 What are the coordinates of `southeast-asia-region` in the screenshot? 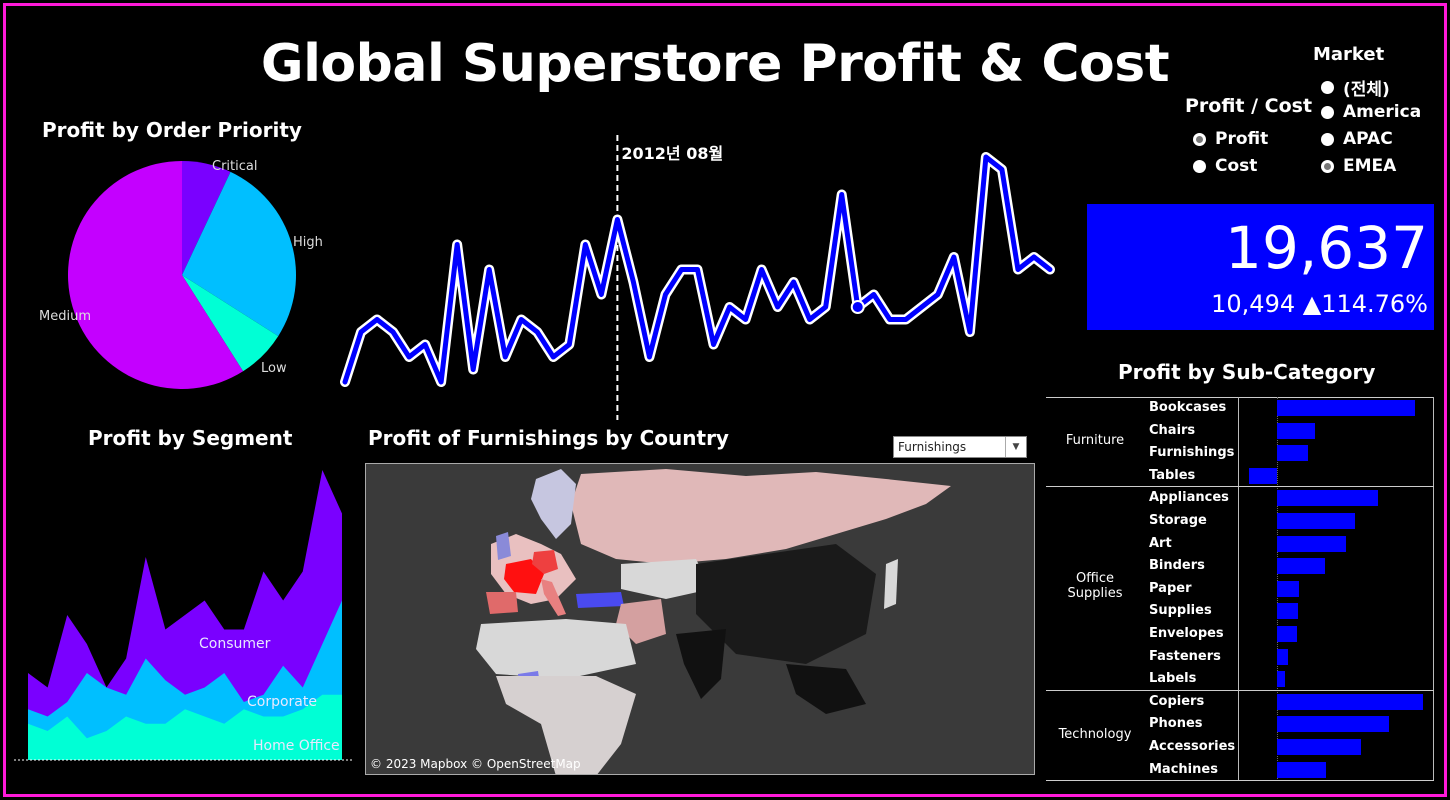 It's located at (826, 689).